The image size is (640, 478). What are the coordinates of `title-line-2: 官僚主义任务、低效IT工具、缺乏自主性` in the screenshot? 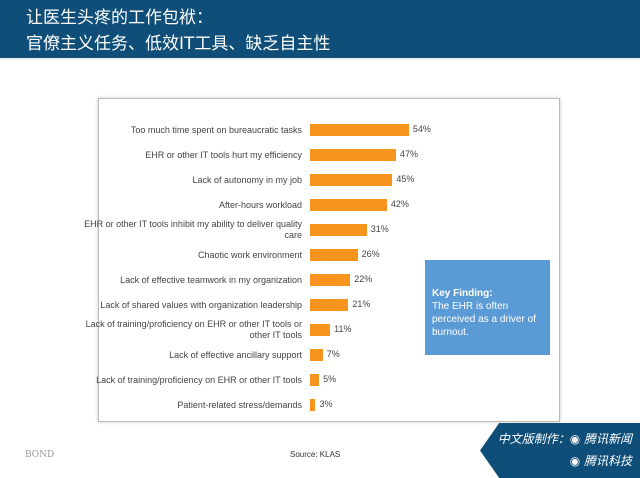 It's located at (178, 44).